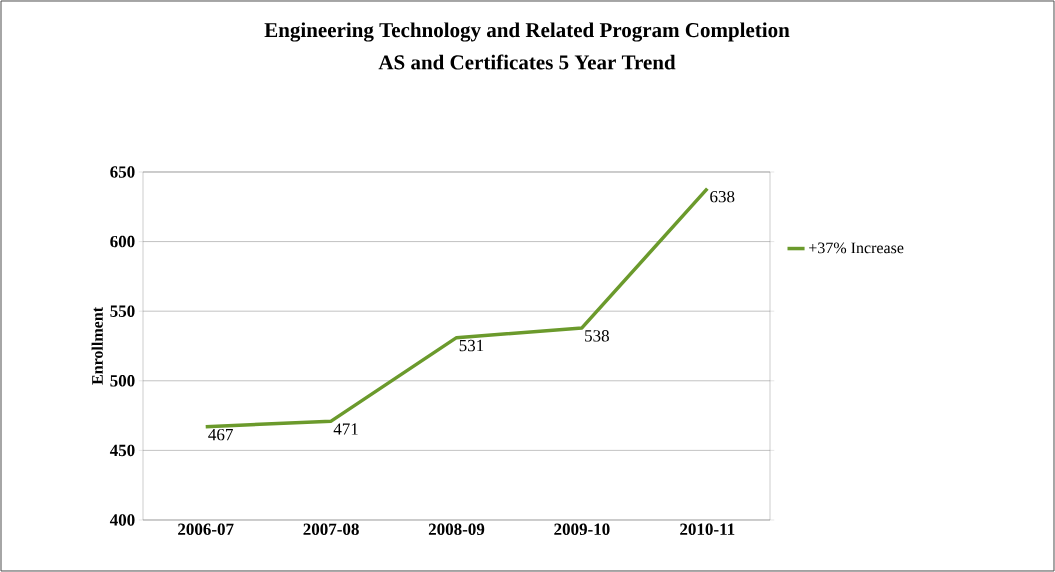  What do you see at coordinates (597, 336) in the screenshot?
I see `data-label: 538` at bounding box center [597, 336].